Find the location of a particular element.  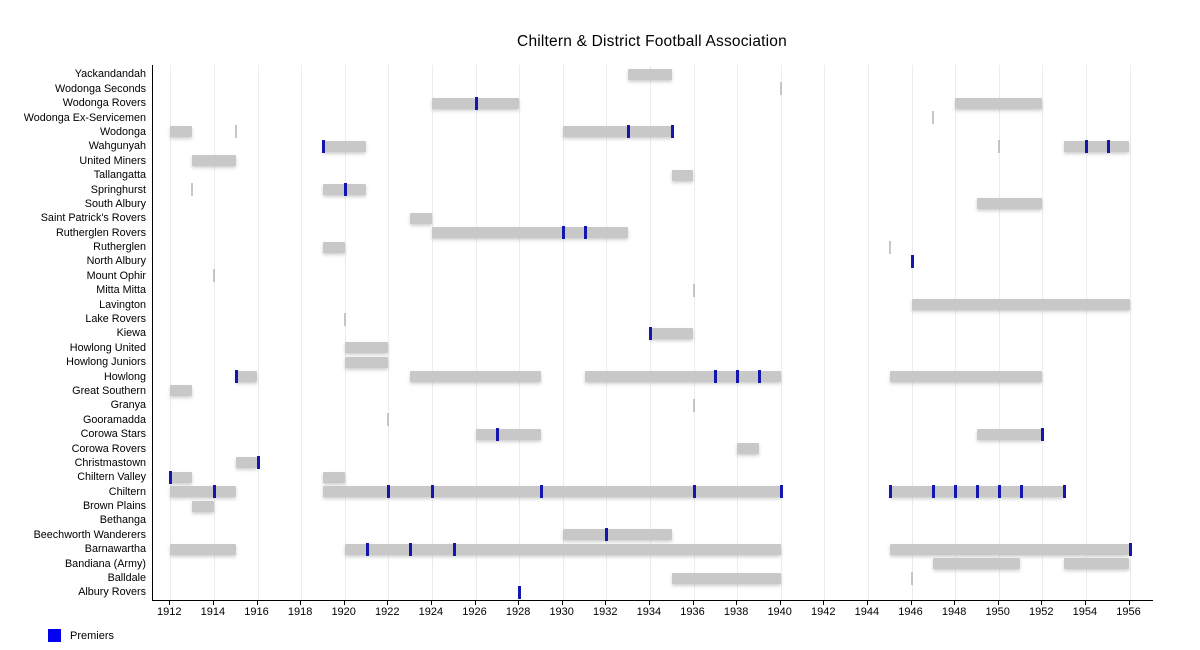

club-label: Howlong United is located at coordinates (107, 347).